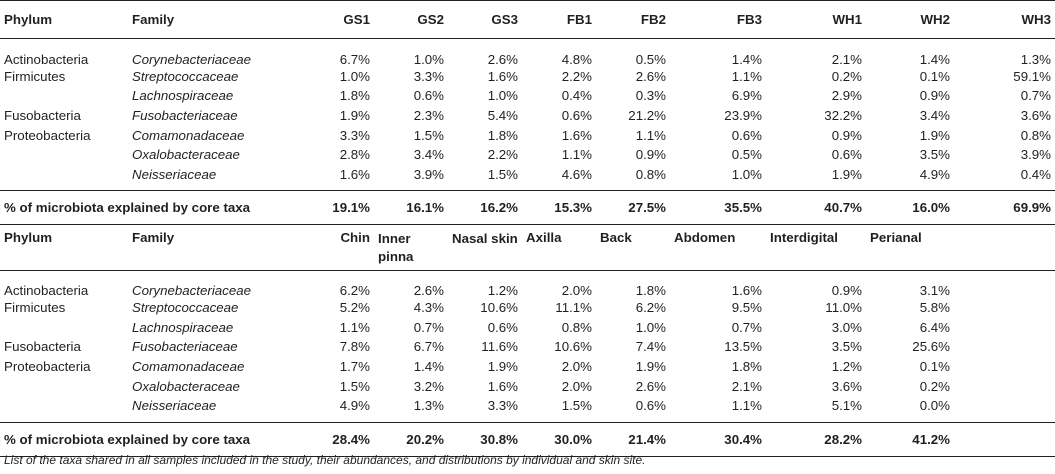 The width and height of the screenshot is (1055, 474). Describe the element at coordinates (188, 135) in the screenshot. I see `family-cell: Comamonadaceae` at that location.